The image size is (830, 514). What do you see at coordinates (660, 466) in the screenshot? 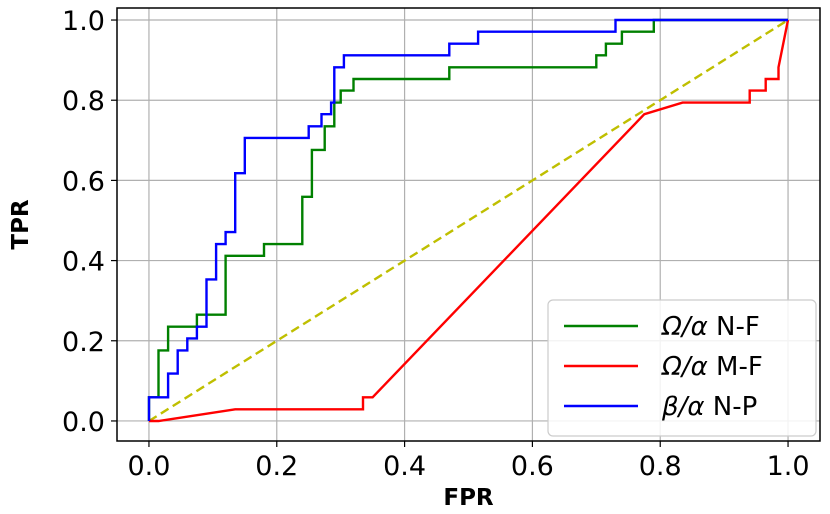
I see `x-tick-label: 0.8` at bounding box center [660, 466].